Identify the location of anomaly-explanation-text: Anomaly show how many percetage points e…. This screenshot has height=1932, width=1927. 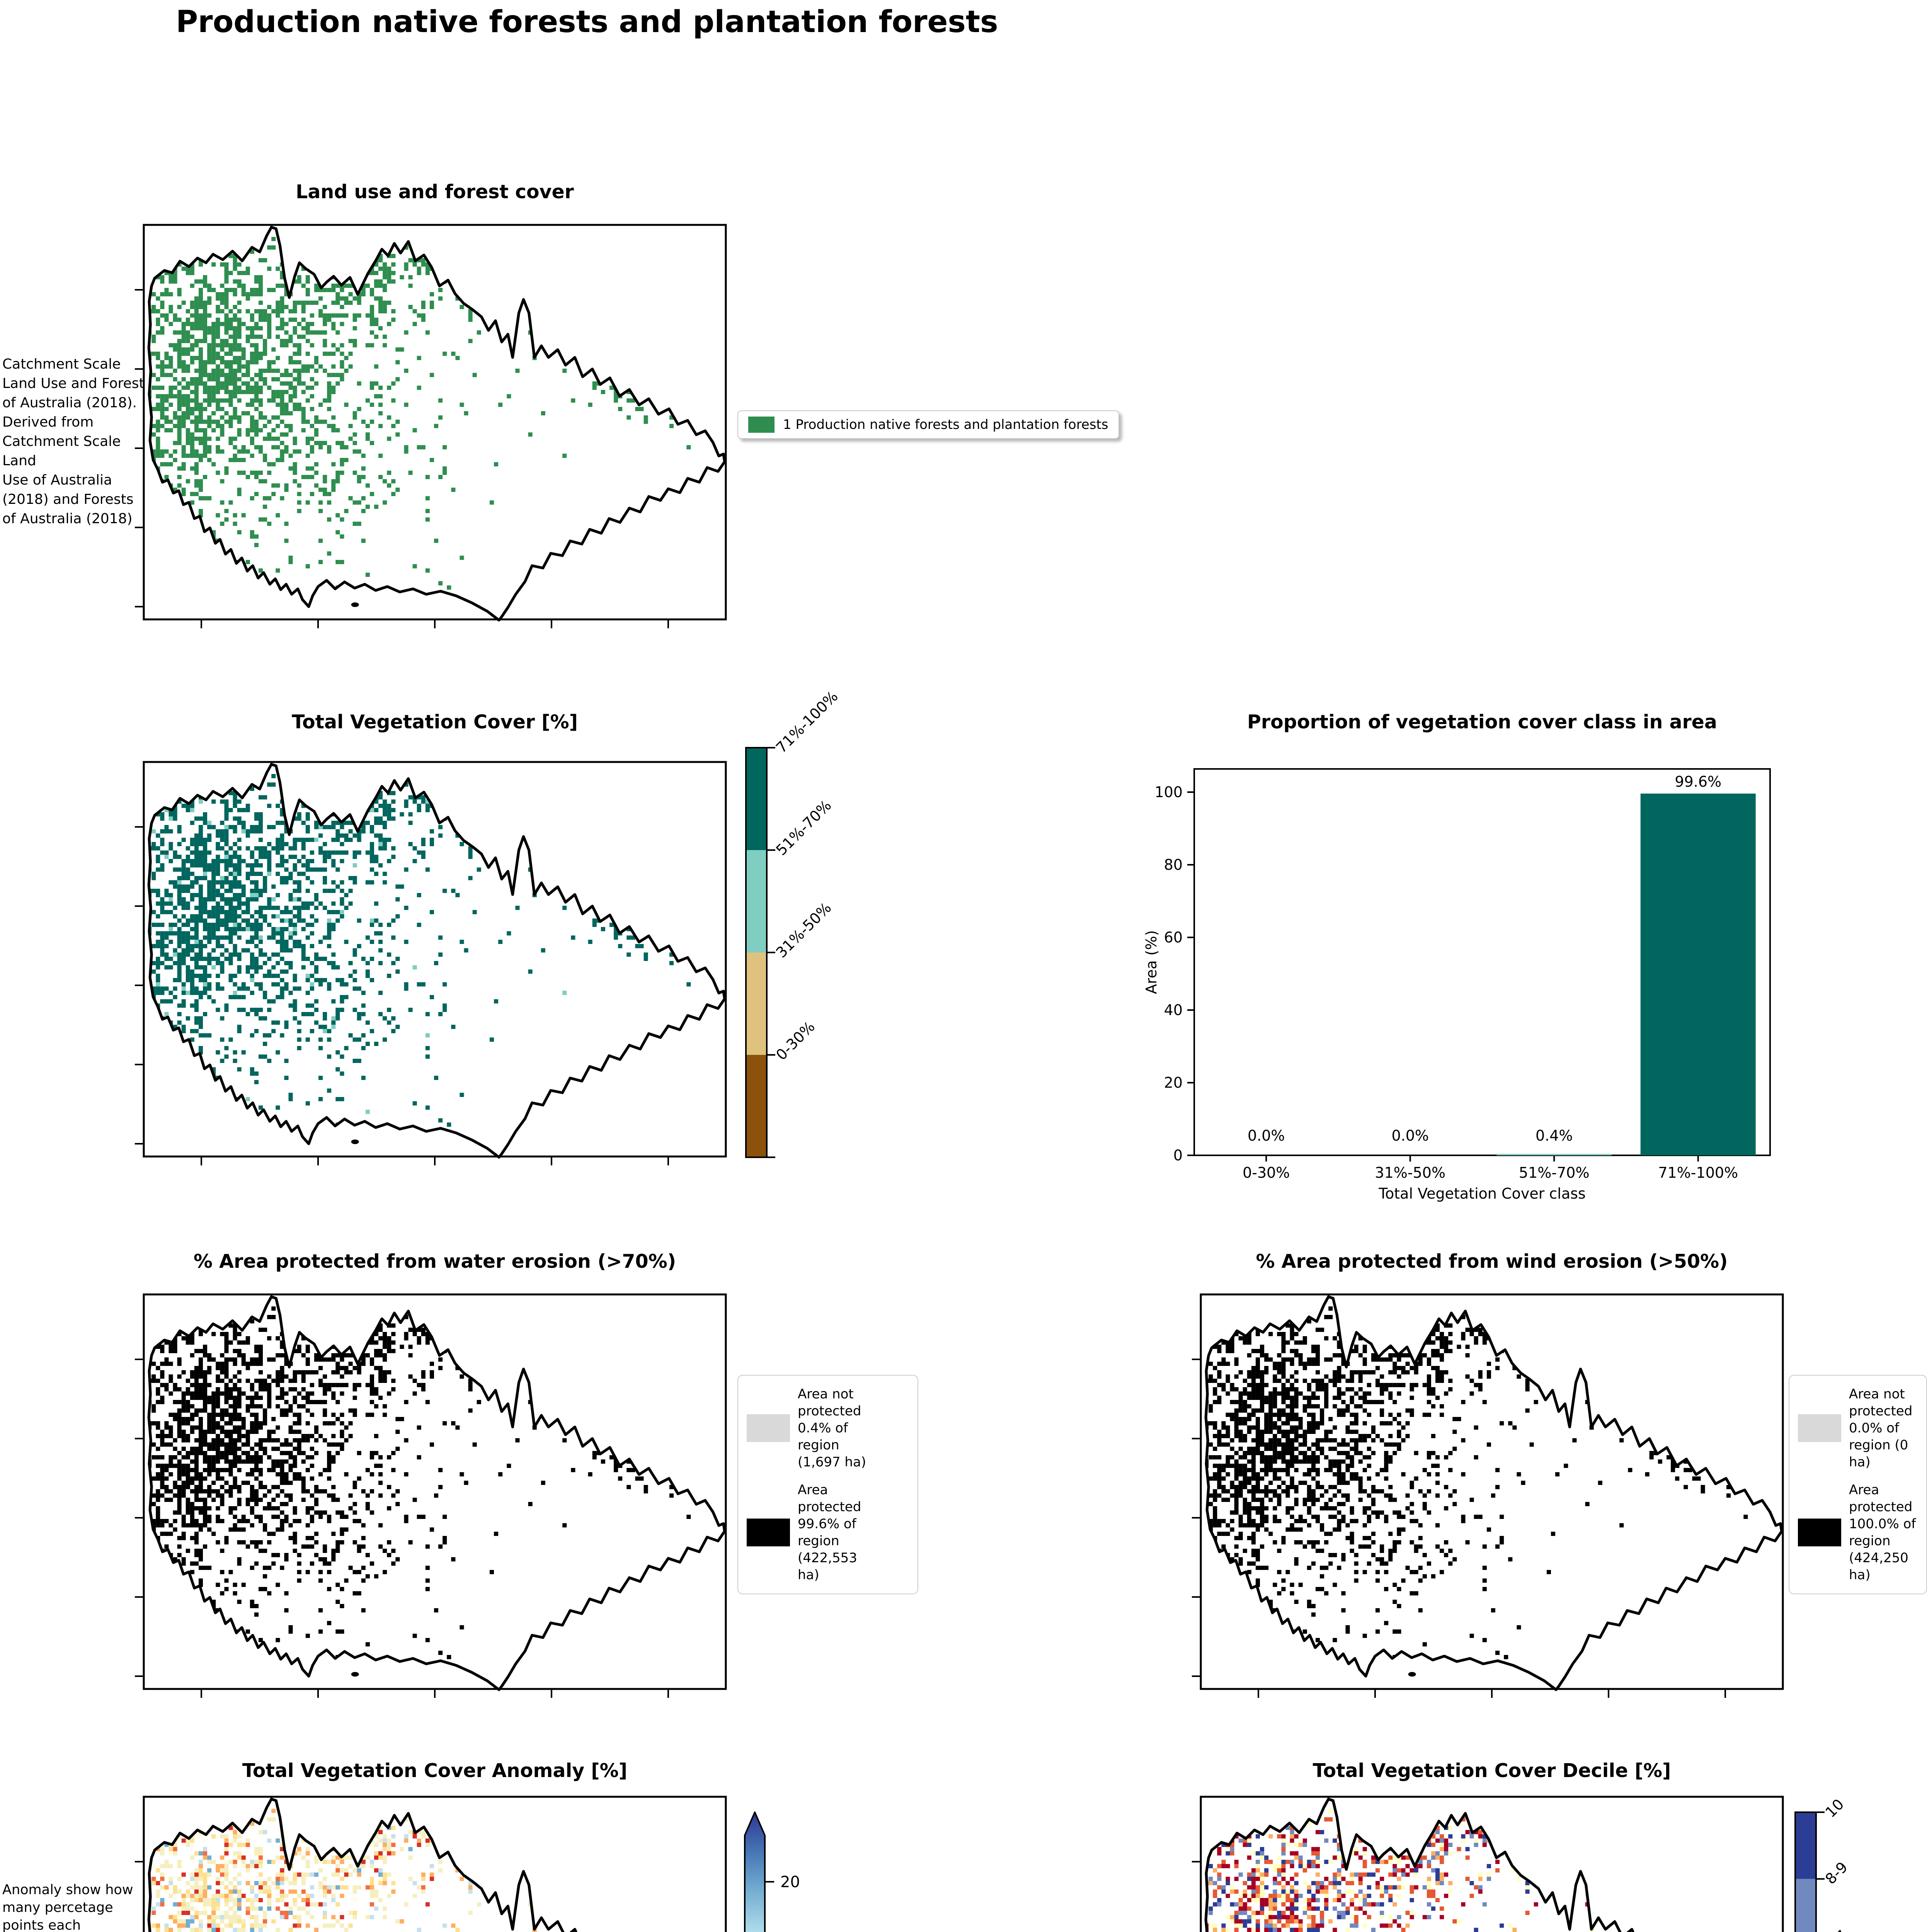
(67, 1907).